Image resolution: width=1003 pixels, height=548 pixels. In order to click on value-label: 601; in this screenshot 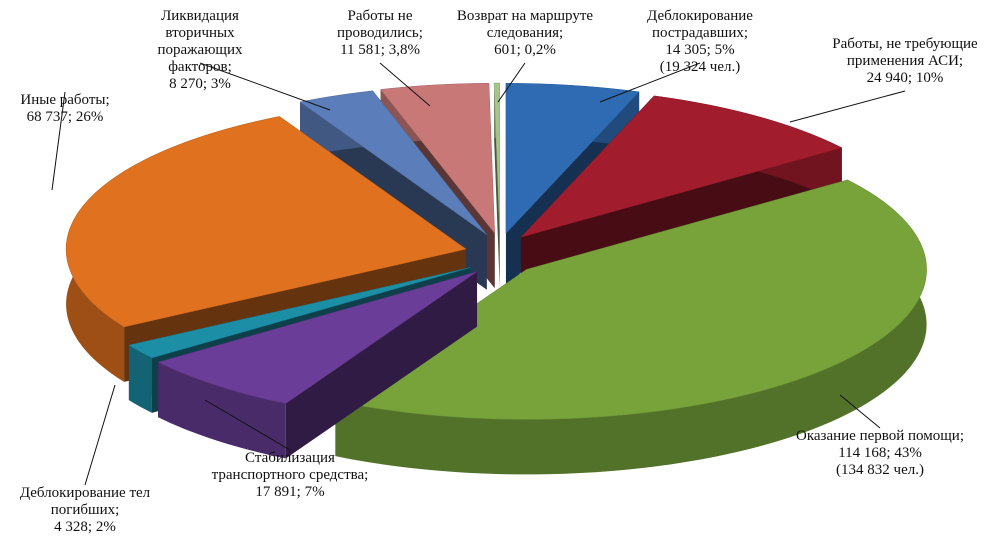, I will do `click(507, 50)`.